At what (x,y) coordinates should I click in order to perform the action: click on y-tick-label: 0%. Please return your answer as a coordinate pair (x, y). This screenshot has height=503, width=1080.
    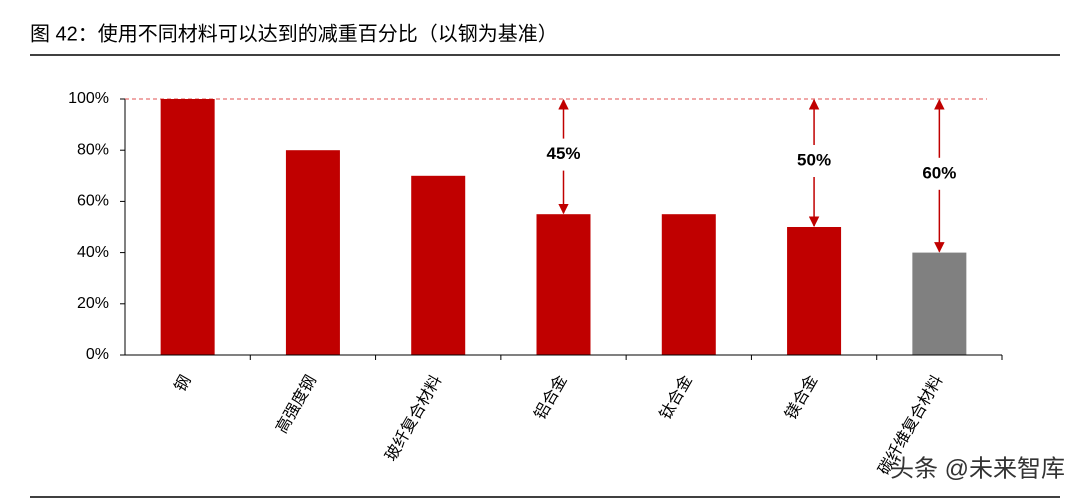
    Looking at the image, I should click on (97, 354).